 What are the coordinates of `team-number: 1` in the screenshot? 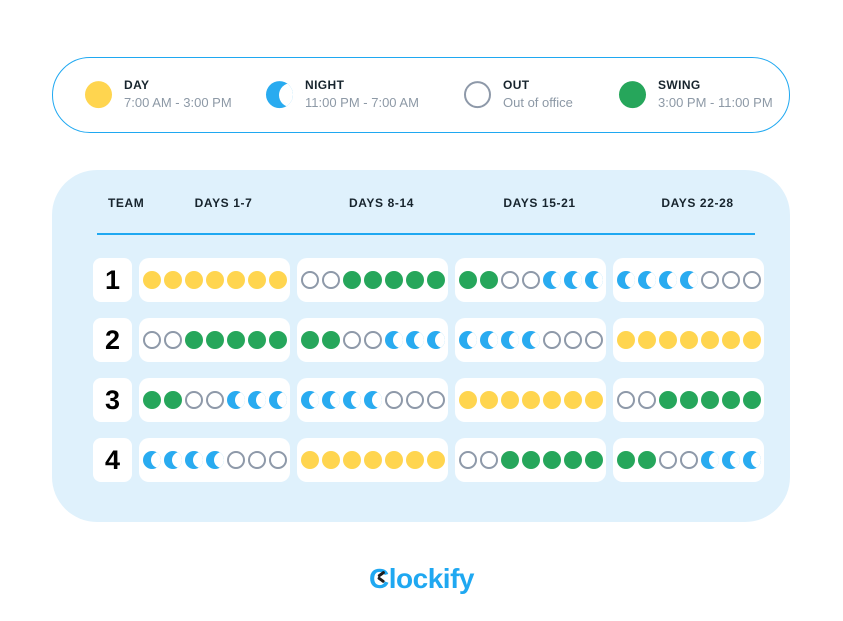 It's located at (112, 280).